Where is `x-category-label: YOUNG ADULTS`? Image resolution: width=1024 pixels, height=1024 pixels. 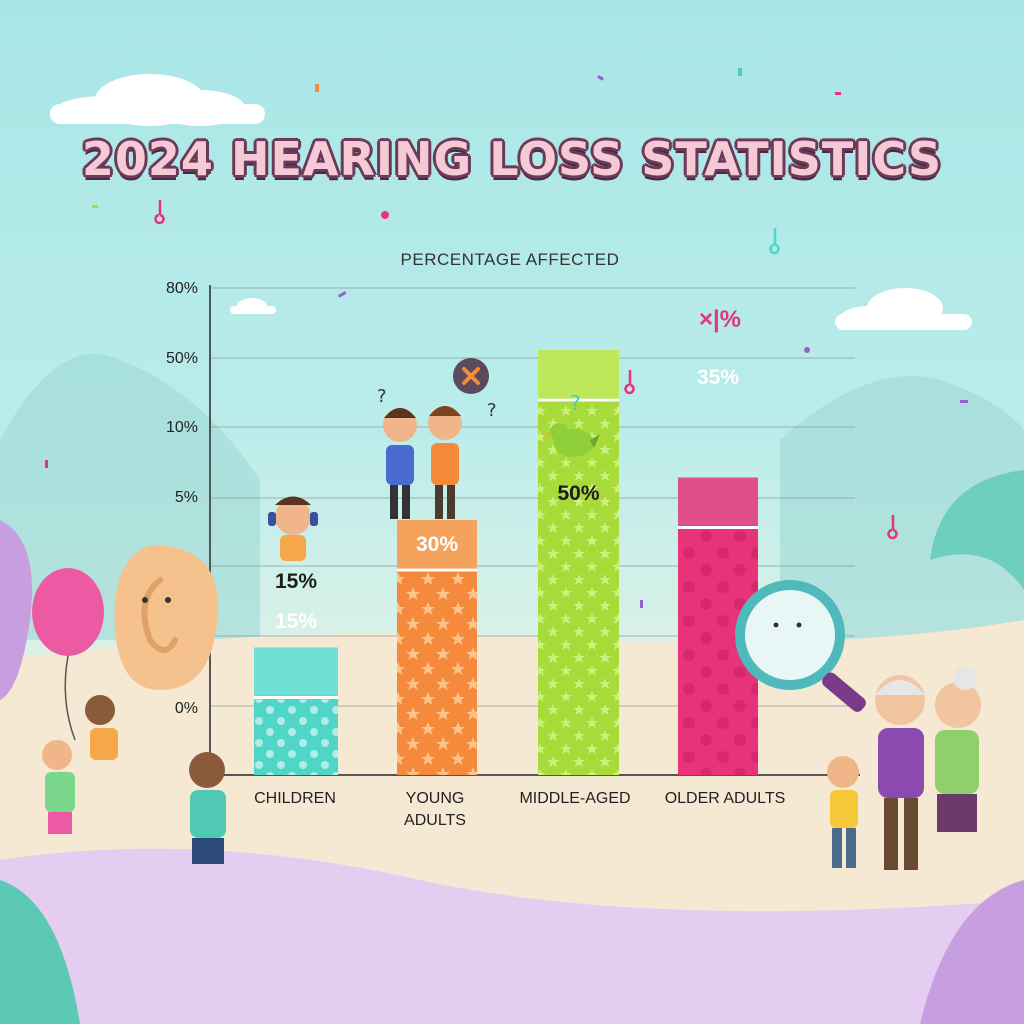
x-category-label: YOUNG ADULTS is located at coordinates (435, 809).